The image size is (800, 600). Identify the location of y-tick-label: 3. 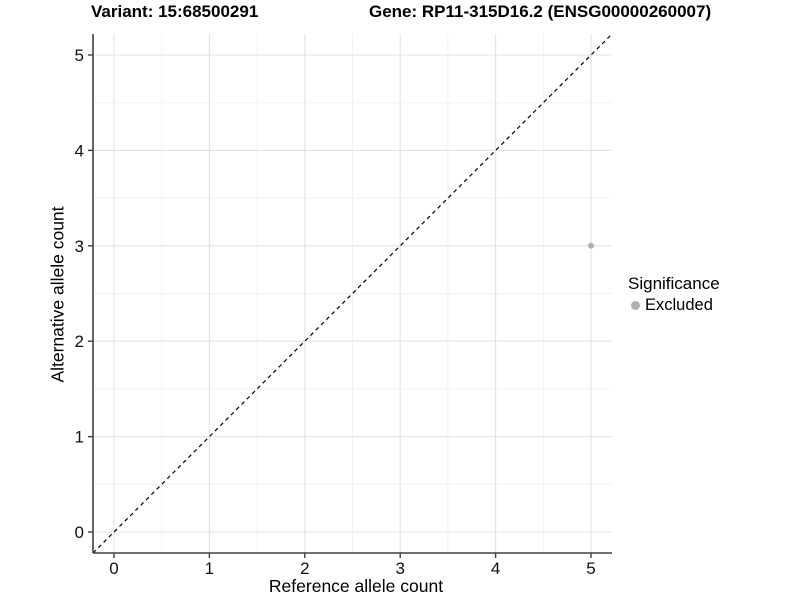
(79, 246).